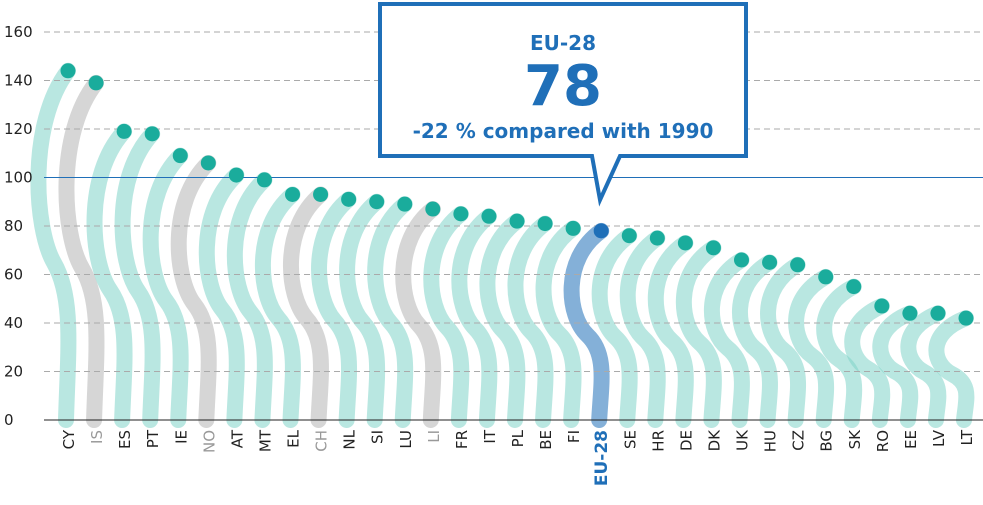 The width and height of the screenshot is (983, 505). I want to click on x-tick-label: IS, so click(97, 437).